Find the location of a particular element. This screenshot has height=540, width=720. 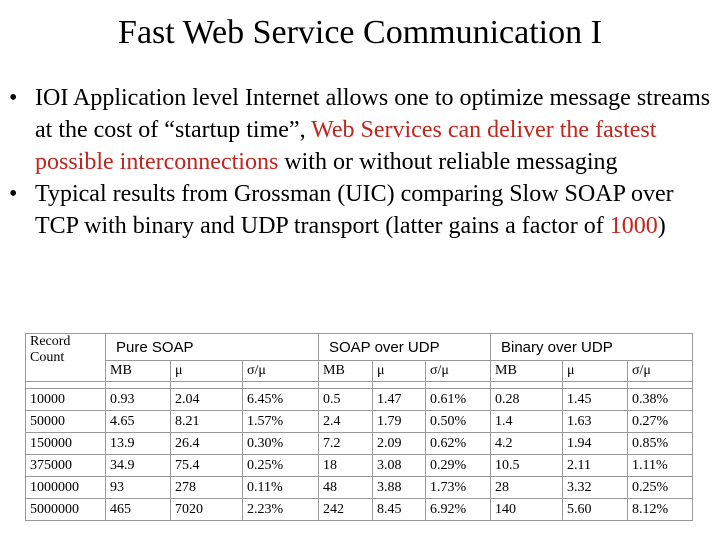

data-cell: 7.2 is located at coordinates (345, 443).